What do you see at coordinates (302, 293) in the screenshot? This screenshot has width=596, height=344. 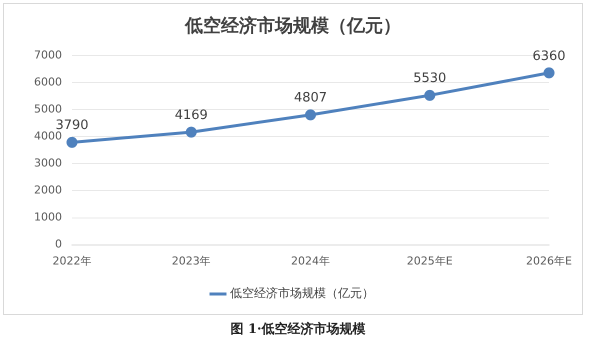 I see `legend-label: 低空经济市场规模（亿元）` at bounding box center [302, 293].